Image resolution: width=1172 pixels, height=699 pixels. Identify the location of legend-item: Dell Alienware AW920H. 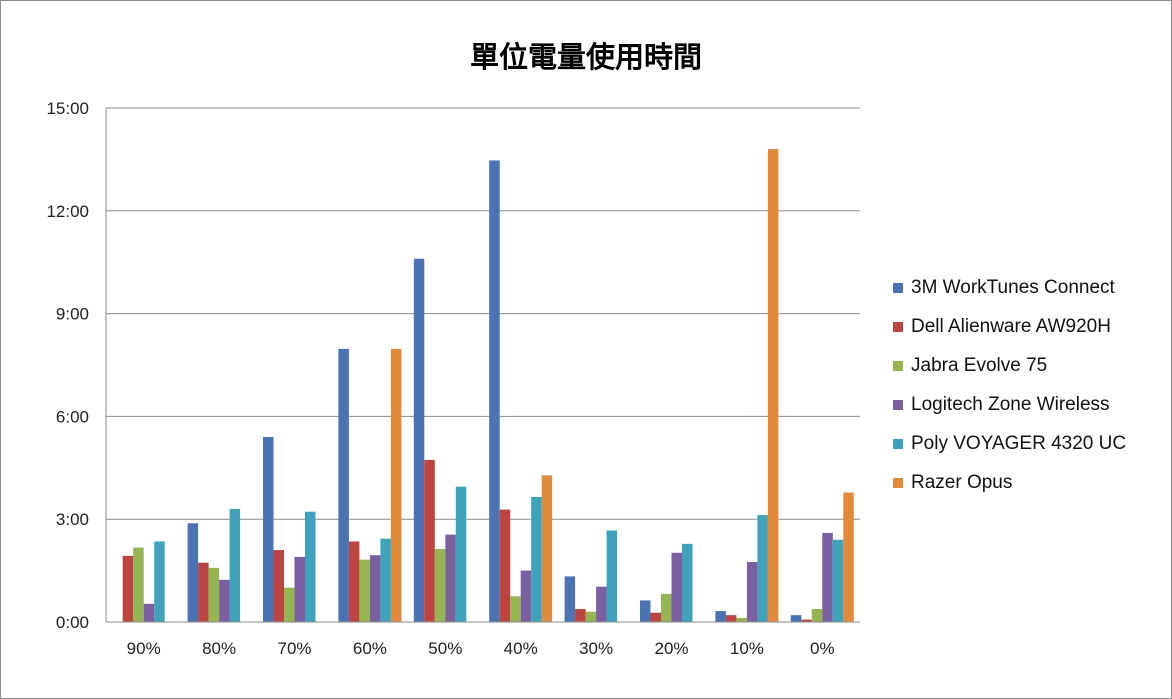
(1009, 326).